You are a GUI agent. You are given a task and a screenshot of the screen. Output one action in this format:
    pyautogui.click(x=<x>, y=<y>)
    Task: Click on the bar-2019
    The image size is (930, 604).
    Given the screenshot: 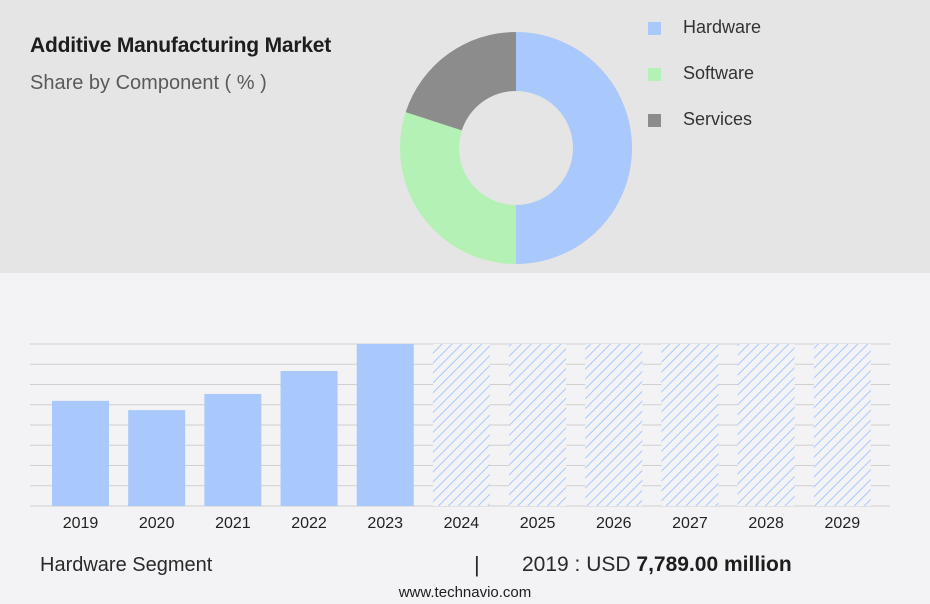 What is the action you would take?
    pyautogui.click(x=80, y=453)
    